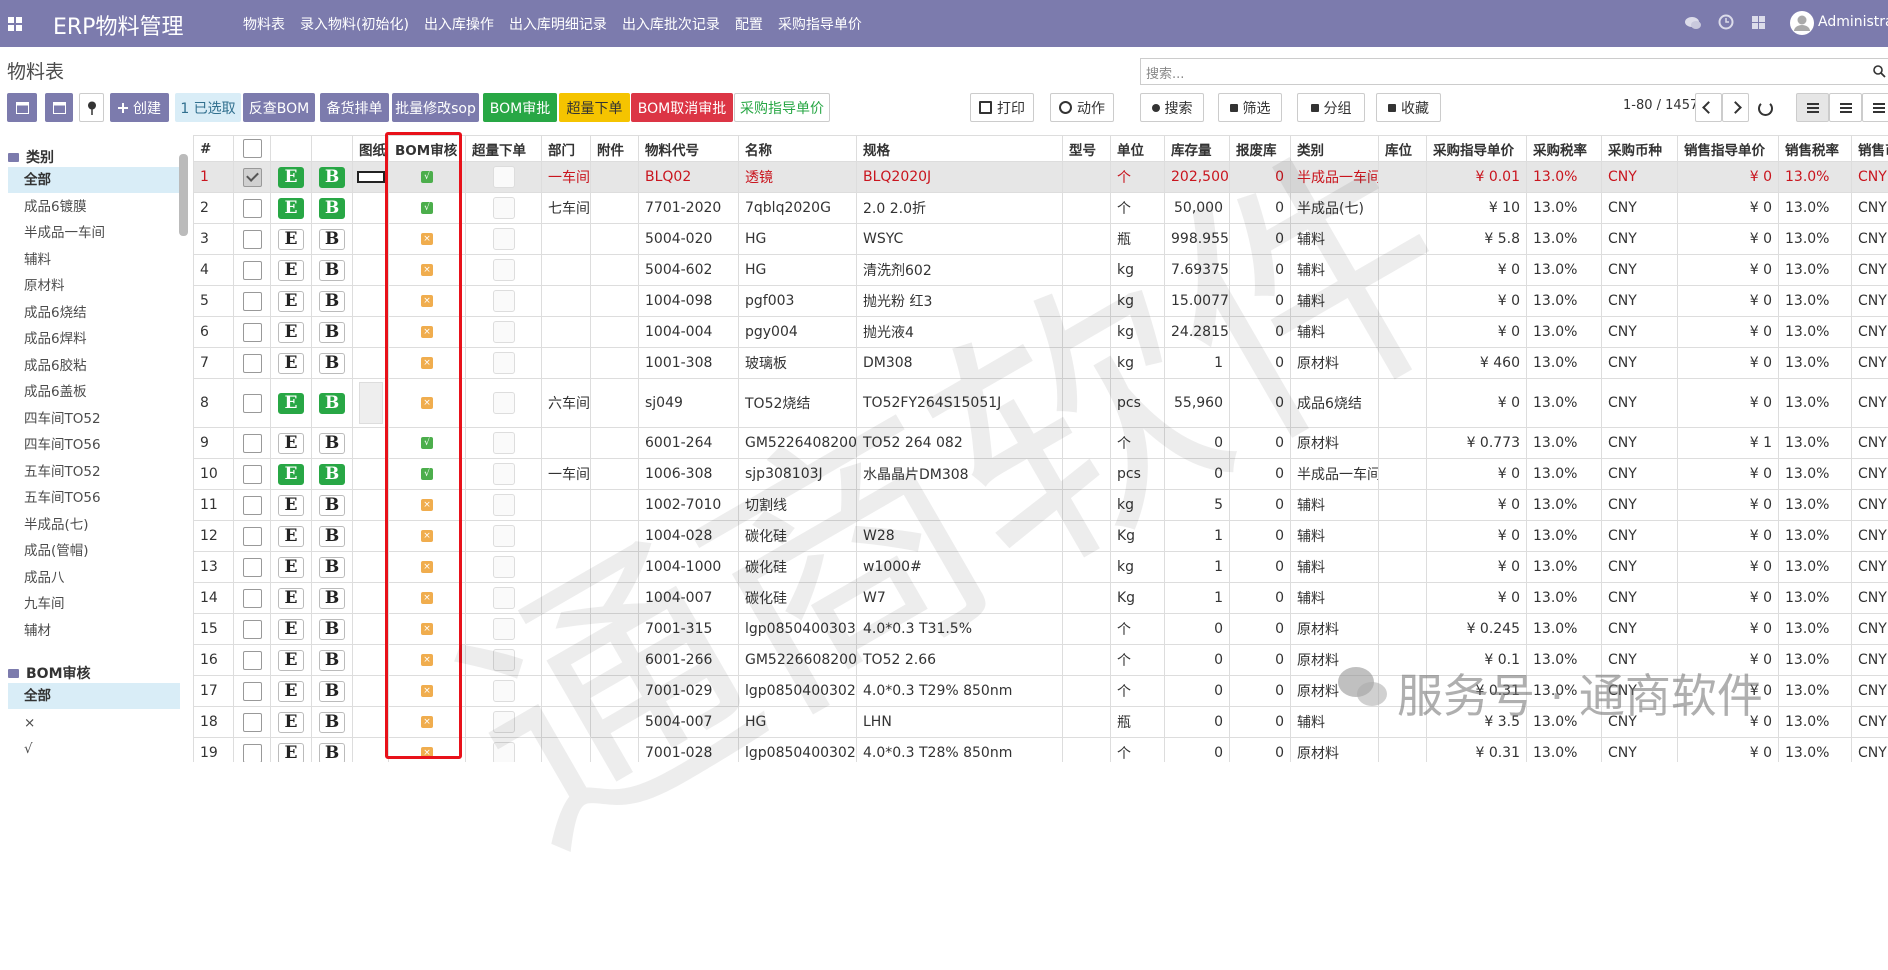  Describe the element at coordinates (94, 604) in the screenshot. I see `sidebar-item: 九车间` at that location.